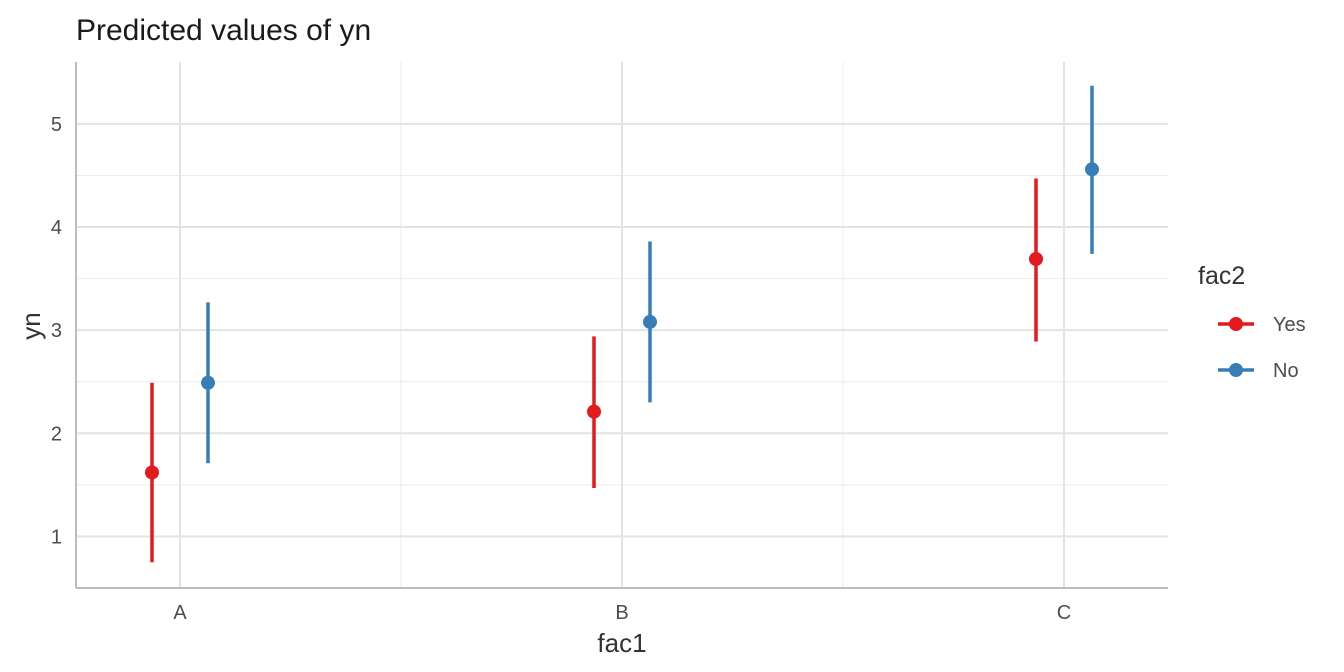 The height and width of the screenshot is (672, 1344). I want to click on x-tick-label: B, so click(621, 613).